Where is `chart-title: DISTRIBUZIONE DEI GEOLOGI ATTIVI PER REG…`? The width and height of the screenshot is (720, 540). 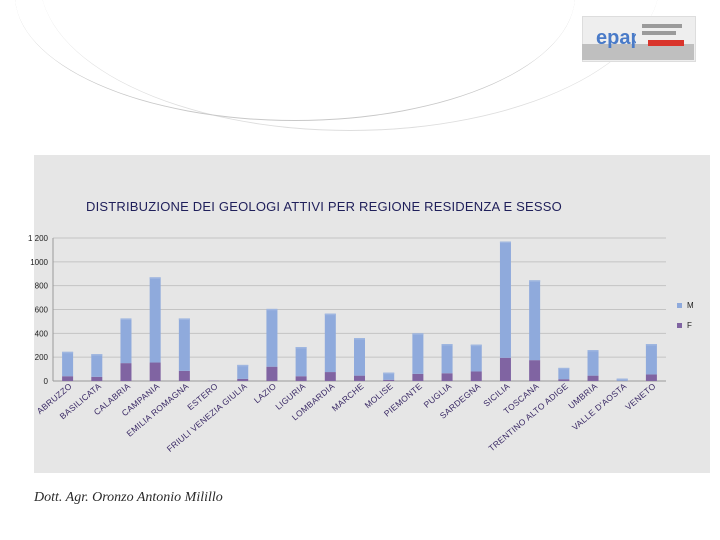 chart-title: DISTRIBUZIONE DEI GEOLOGI ATTIVI PER REG… is located at coordinates (324, 206).